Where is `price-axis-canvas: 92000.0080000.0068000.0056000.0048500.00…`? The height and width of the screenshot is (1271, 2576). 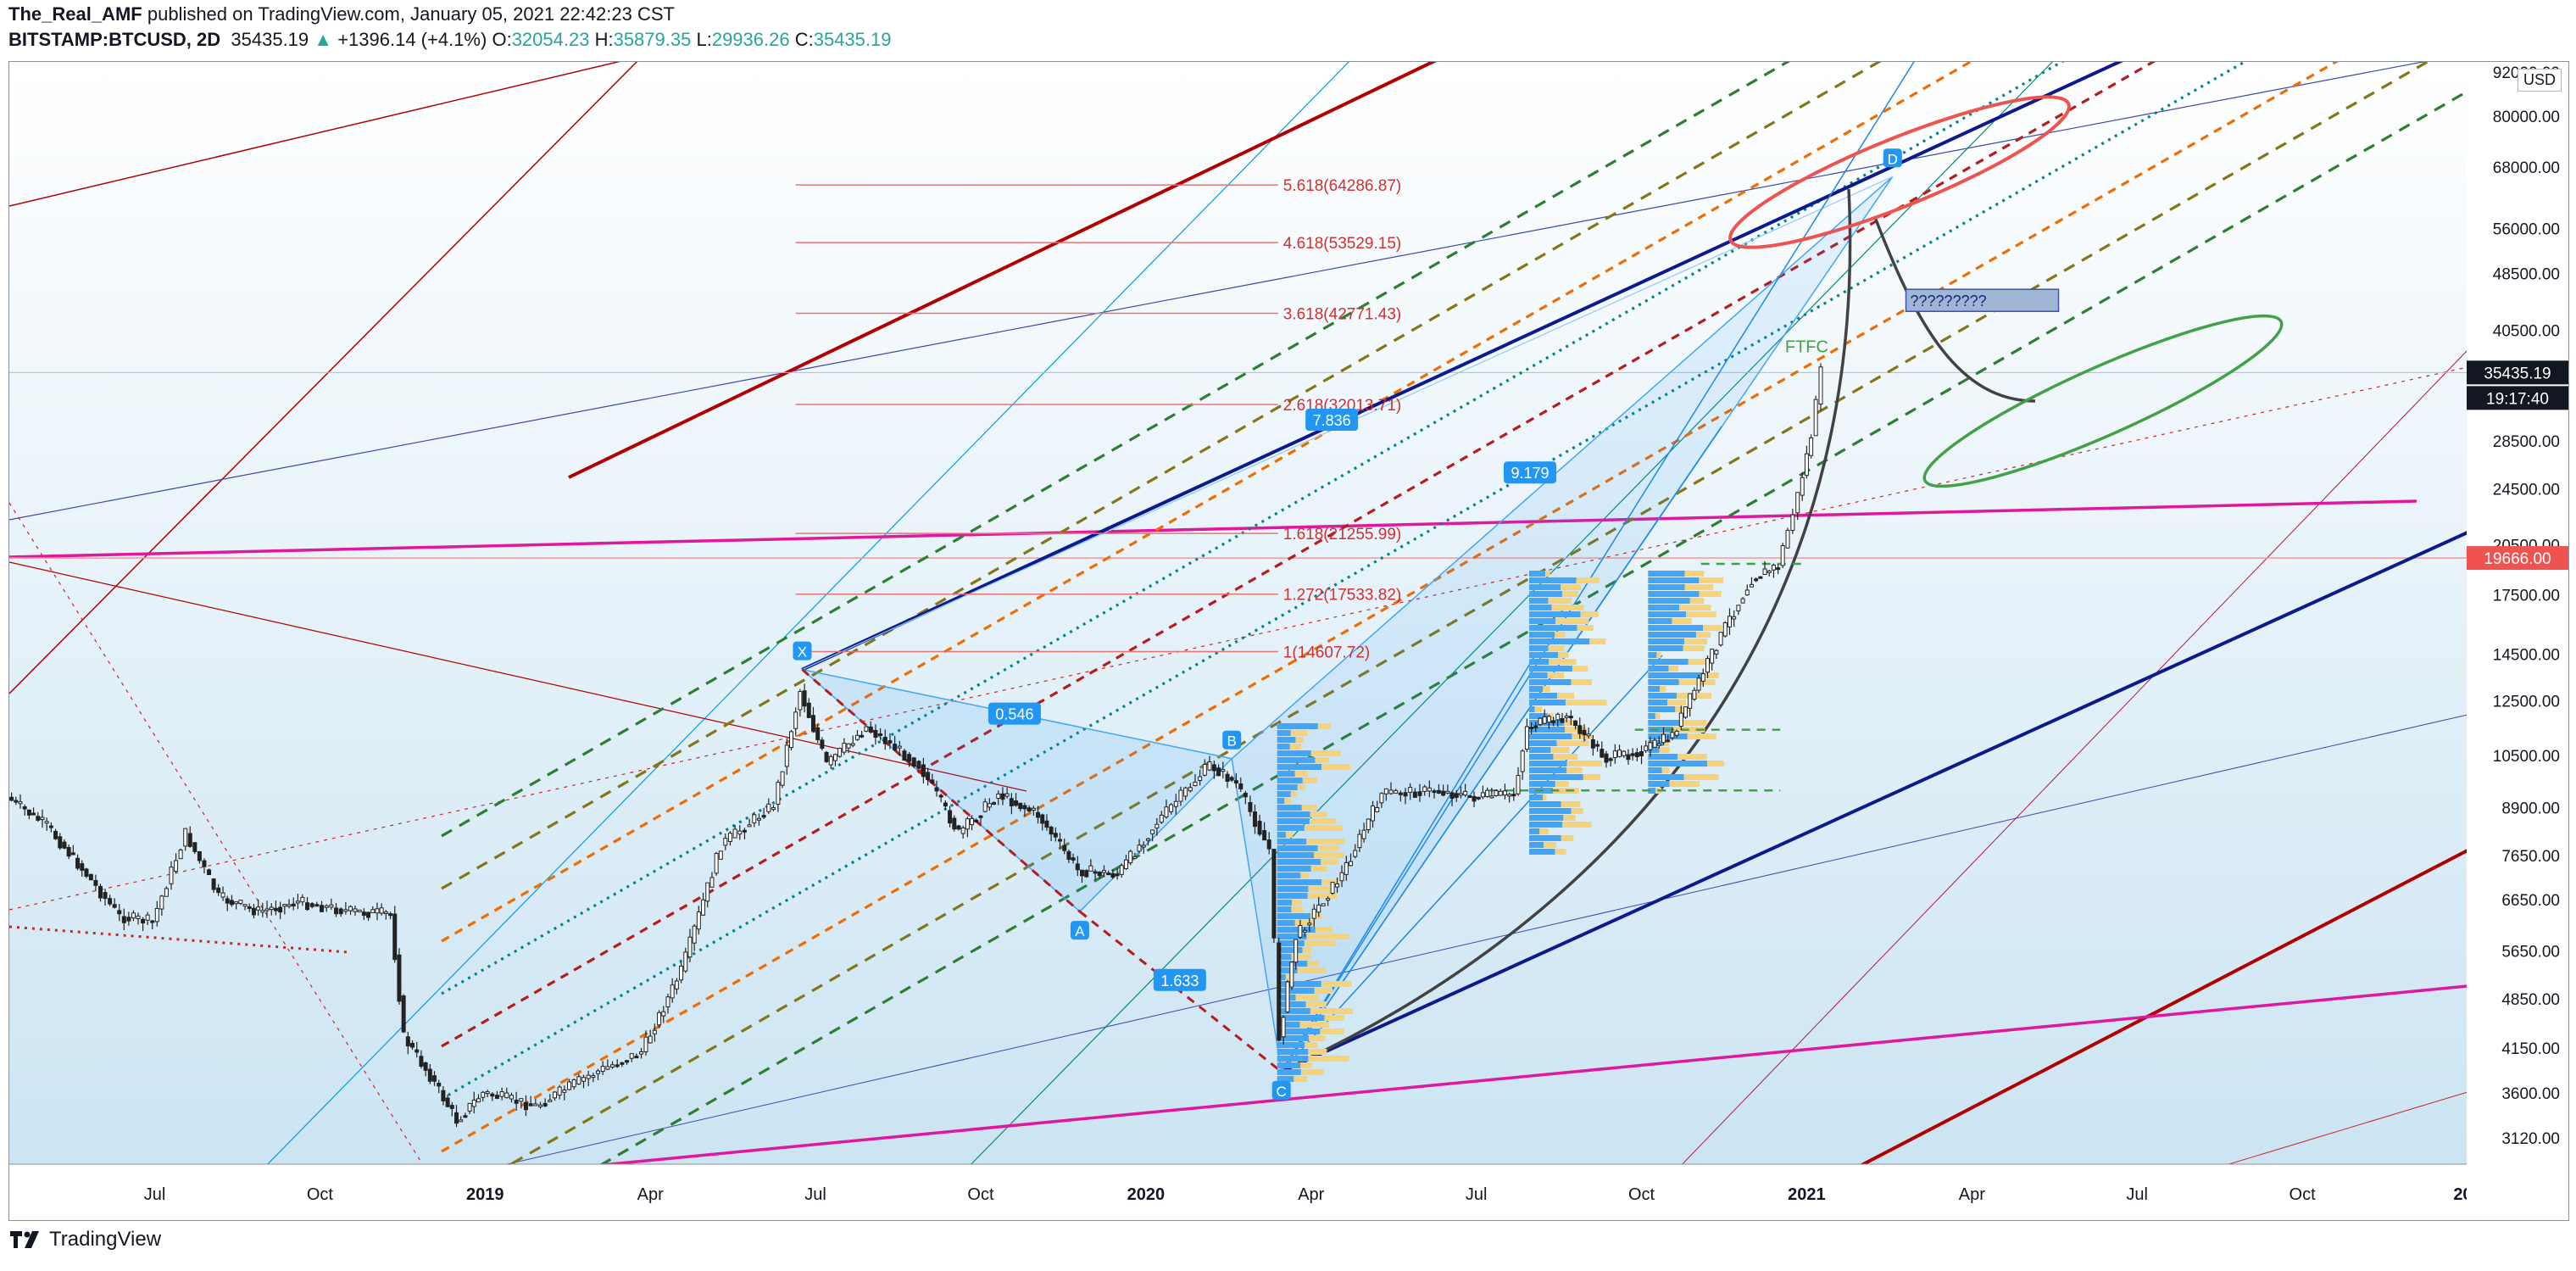 price-axis-canvas: 92000.0080000.0068000.0056000.0048500.00… is located at coordinates (2517, 641).